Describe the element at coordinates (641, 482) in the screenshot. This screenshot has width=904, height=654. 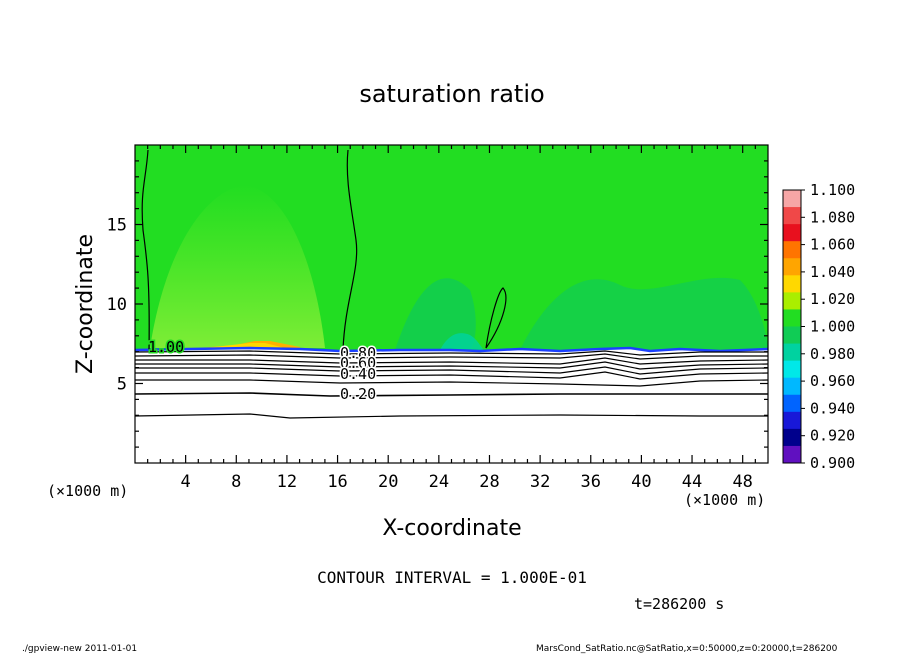
I see `x-tick-label: 40` at that location.